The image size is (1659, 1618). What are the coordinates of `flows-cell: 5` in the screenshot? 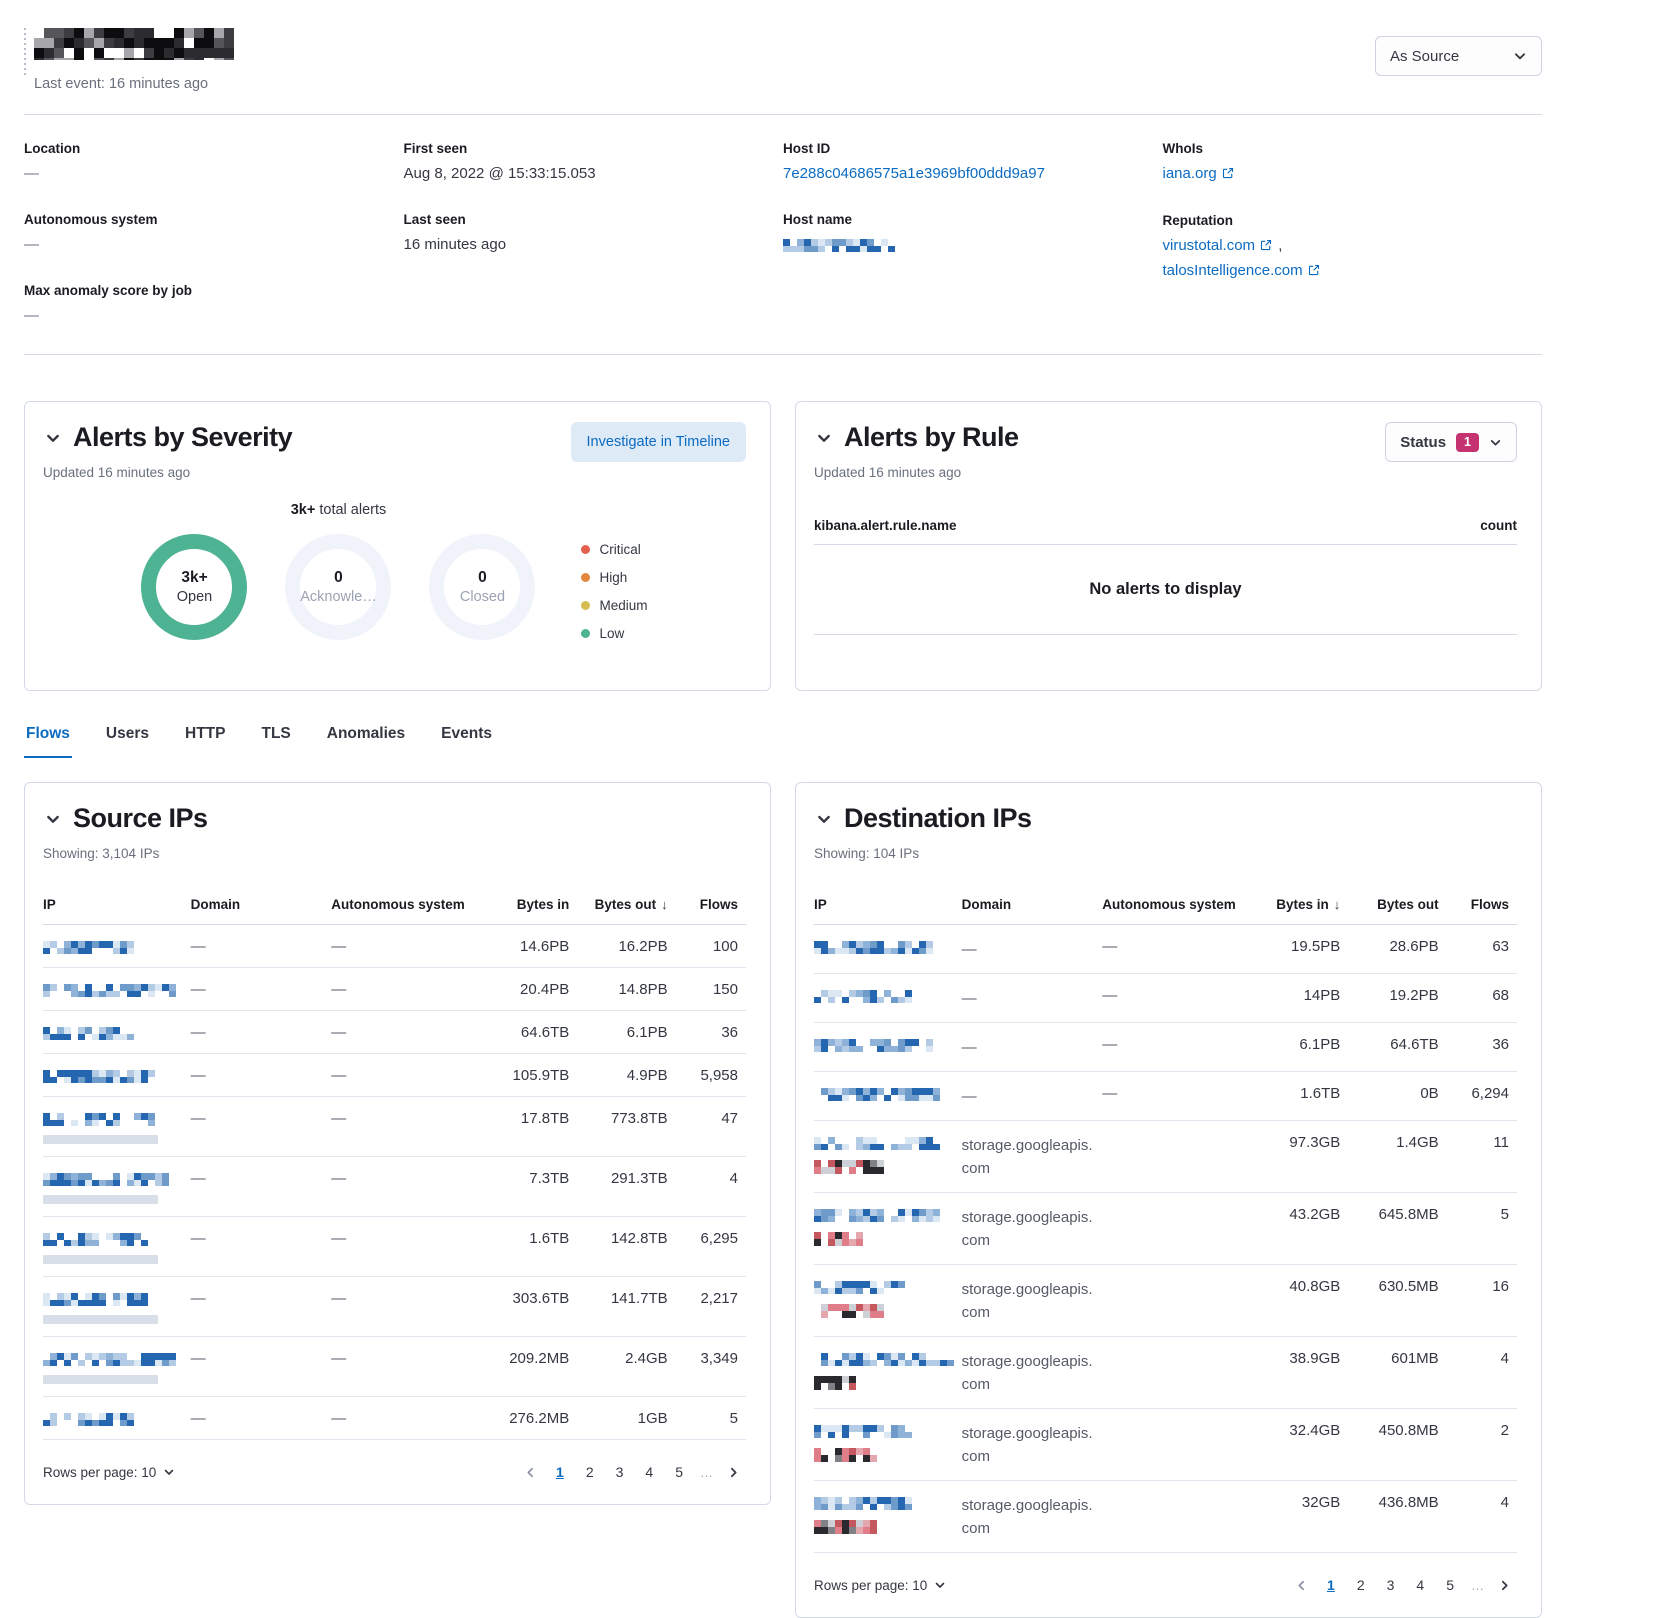 It's located at (710, 1418).